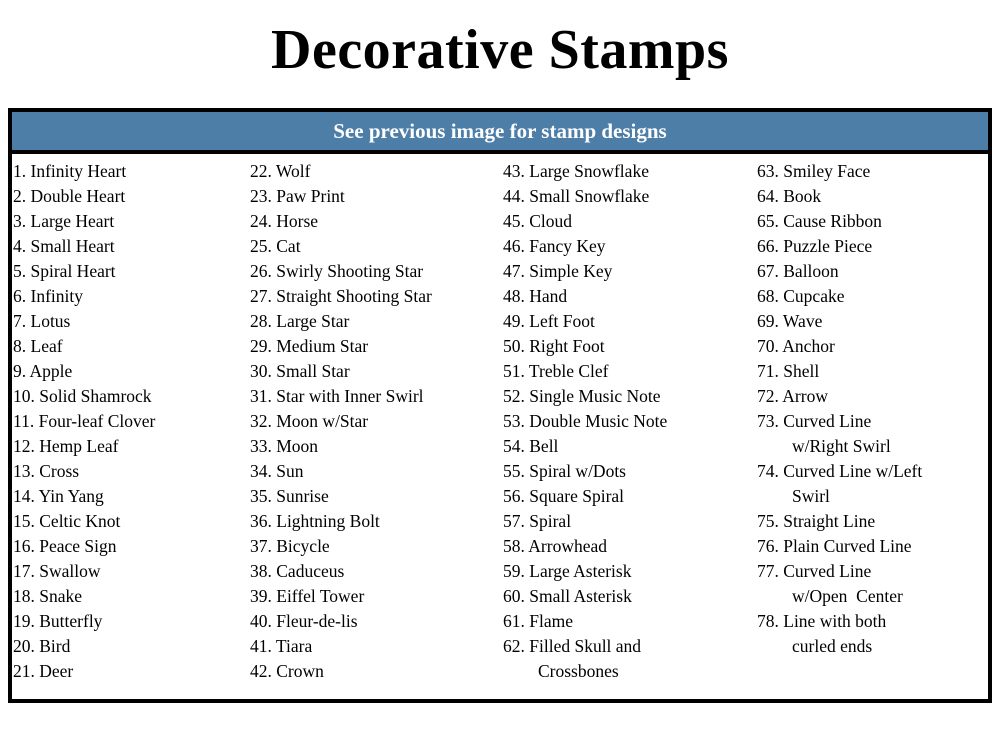  Describe the element at coordinates (284, 221) in the screenshot. I see `list-item-line: 24. Horse` at that location.